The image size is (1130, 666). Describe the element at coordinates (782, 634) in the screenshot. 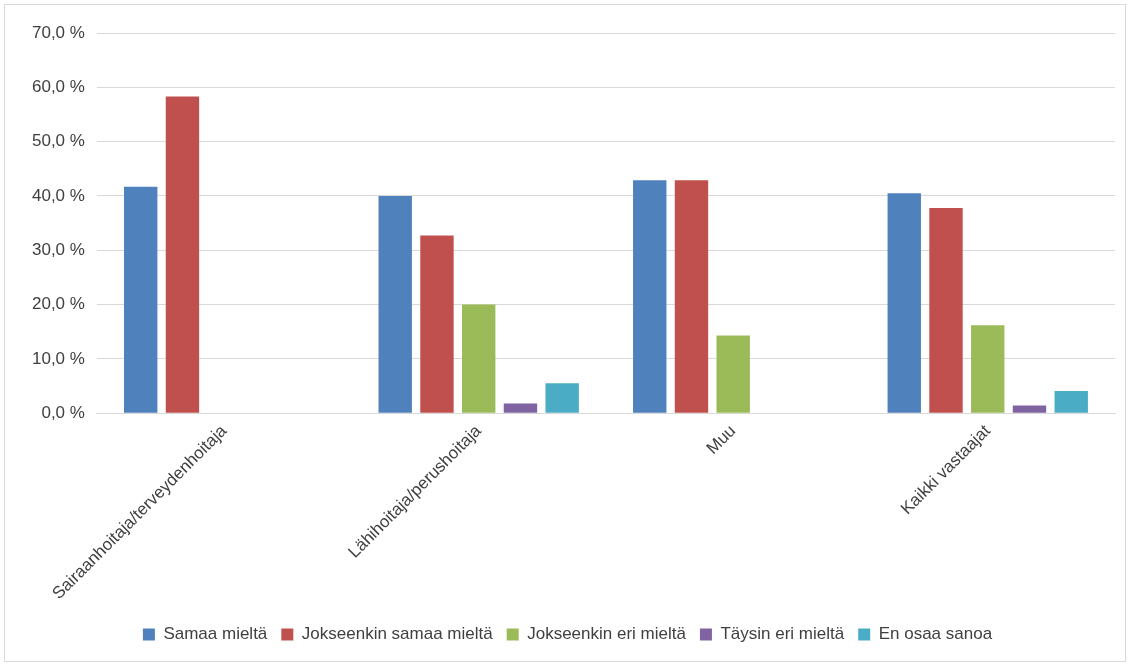

I see `legend-label: Täysin eri mieltä` at that location.